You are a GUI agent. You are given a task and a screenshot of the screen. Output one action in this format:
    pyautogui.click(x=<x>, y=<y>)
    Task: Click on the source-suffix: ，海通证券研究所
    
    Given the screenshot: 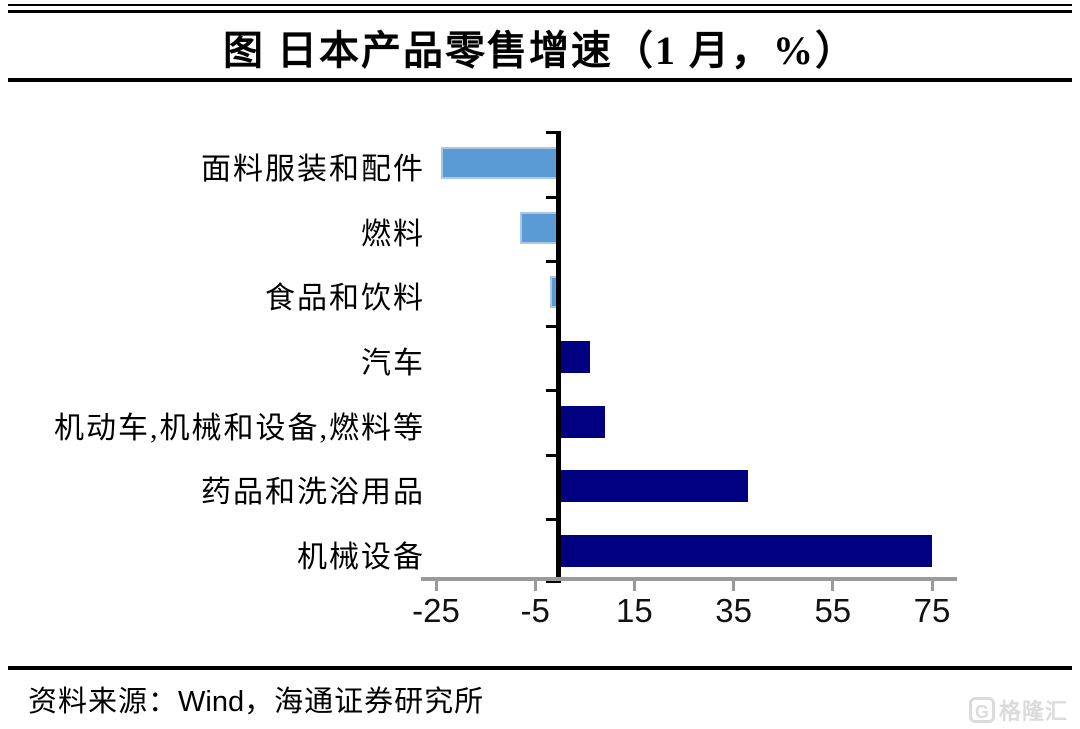 What is the action you would take?
    pyautogui.click(x=364, y=702)
    